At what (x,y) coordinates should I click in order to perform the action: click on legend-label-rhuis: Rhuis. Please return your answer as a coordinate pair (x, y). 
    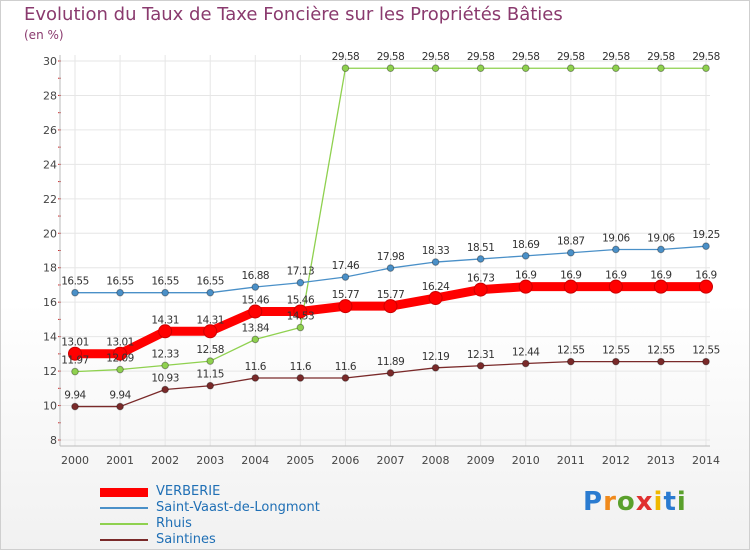
    Looking at the image, I should click on (174, 523).